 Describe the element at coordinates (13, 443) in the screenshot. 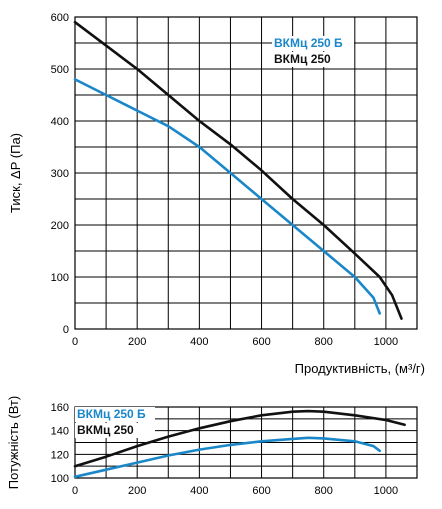

I see `y-axis-label: Потужність (Вт)` at that location.